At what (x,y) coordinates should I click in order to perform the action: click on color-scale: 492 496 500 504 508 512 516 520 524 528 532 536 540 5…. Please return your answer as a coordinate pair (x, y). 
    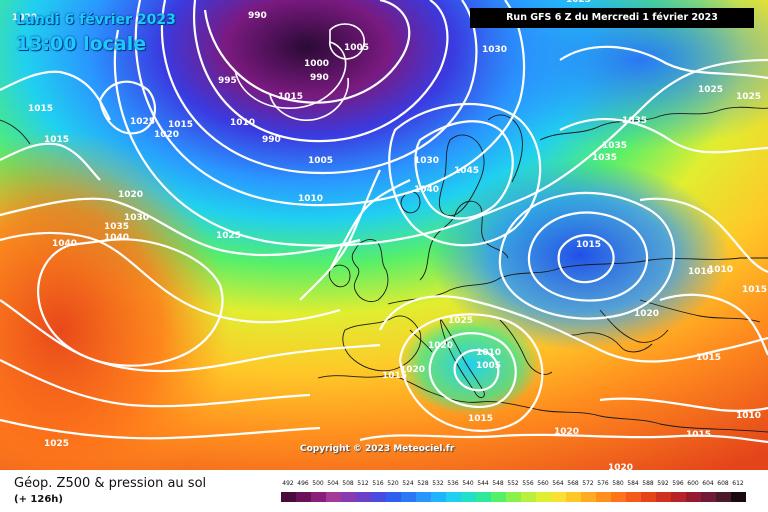
    Looking at the image, I should click on (516, 493).